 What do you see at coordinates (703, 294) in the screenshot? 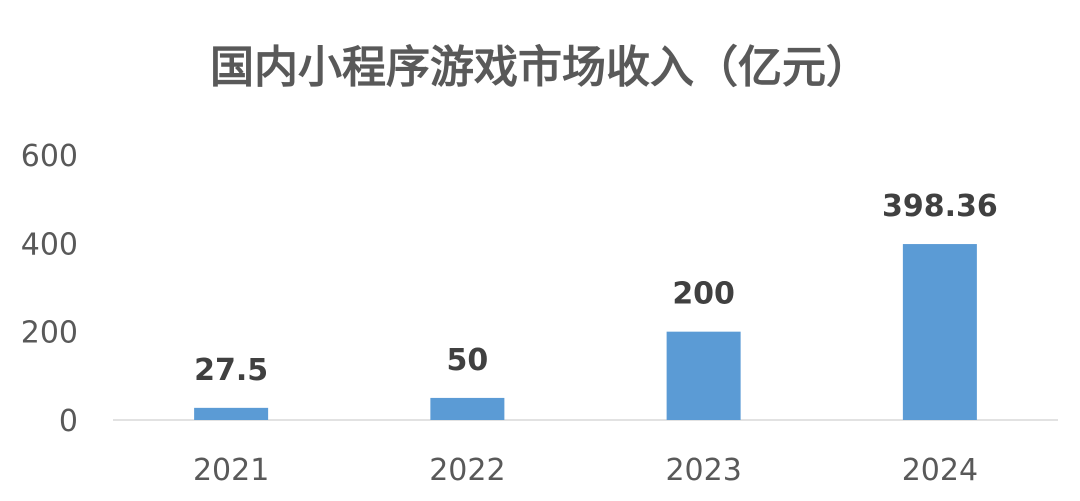
I see `data-label: 200` at bounding box center [703, 294].